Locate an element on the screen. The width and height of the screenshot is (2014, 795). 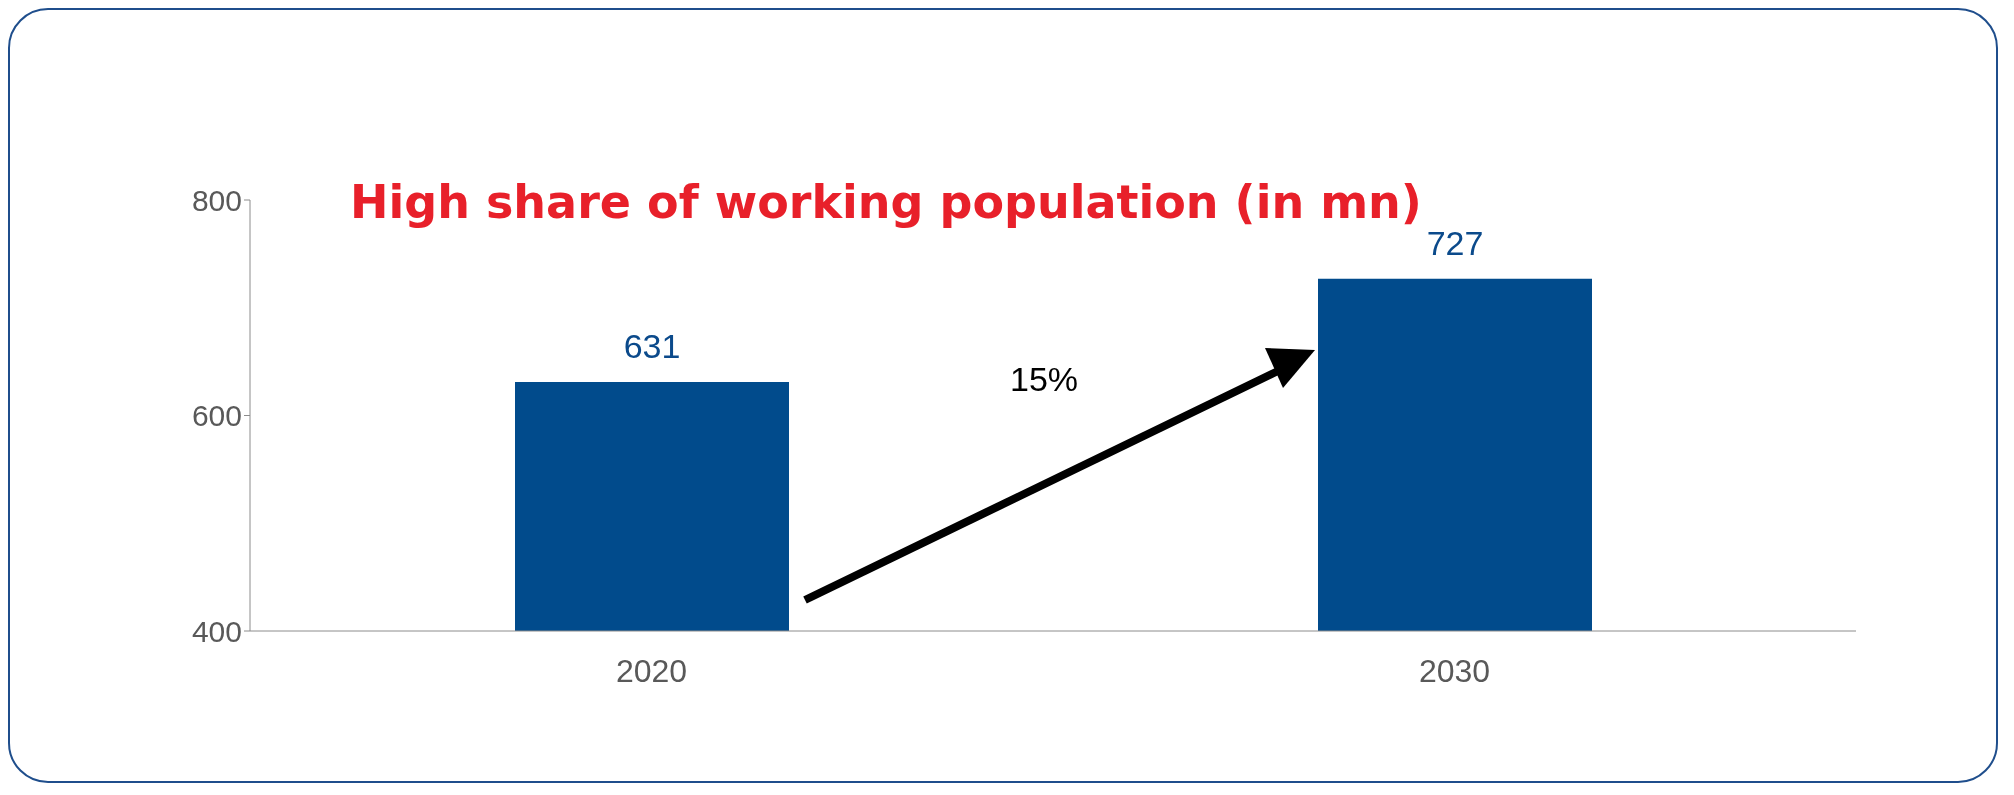
x-tick-label: 2030 is located at coordinates (1454, 670).